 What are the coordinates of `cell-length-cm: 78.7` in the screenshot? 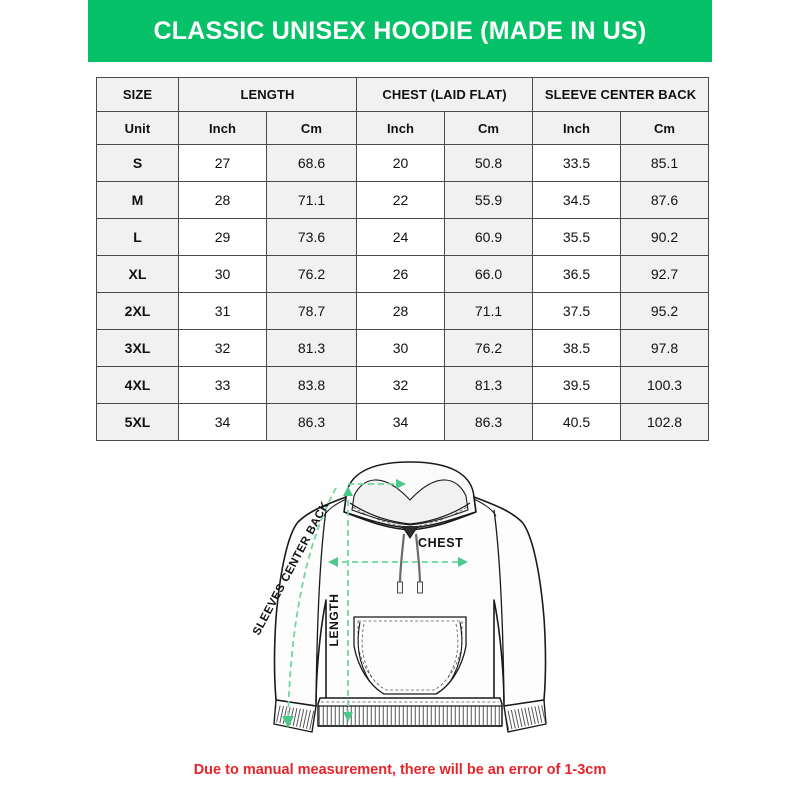 It's located at (311, 311).